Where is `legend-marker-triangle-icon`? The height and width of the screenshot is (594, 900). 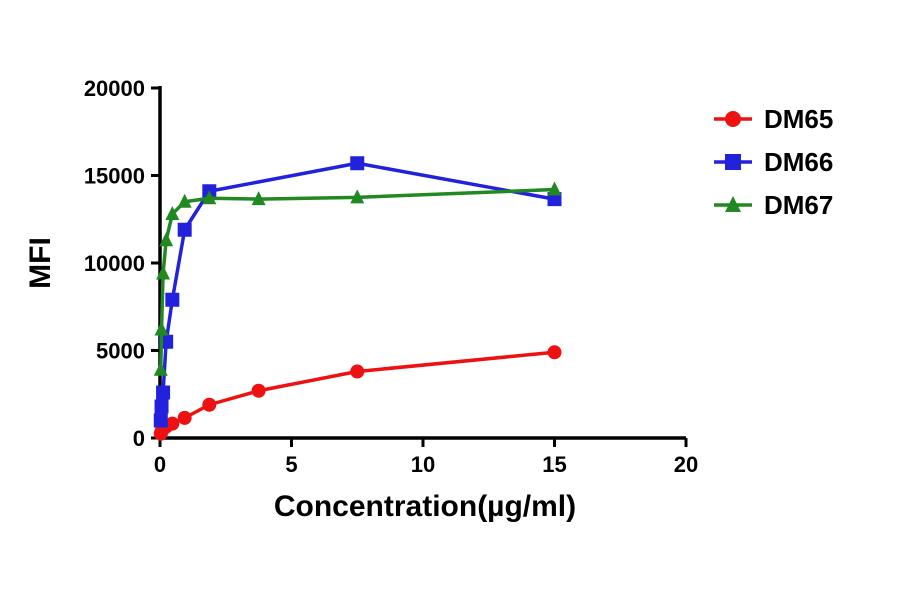 legend-marker-triangle-icon is located at coordinates (733, 204).